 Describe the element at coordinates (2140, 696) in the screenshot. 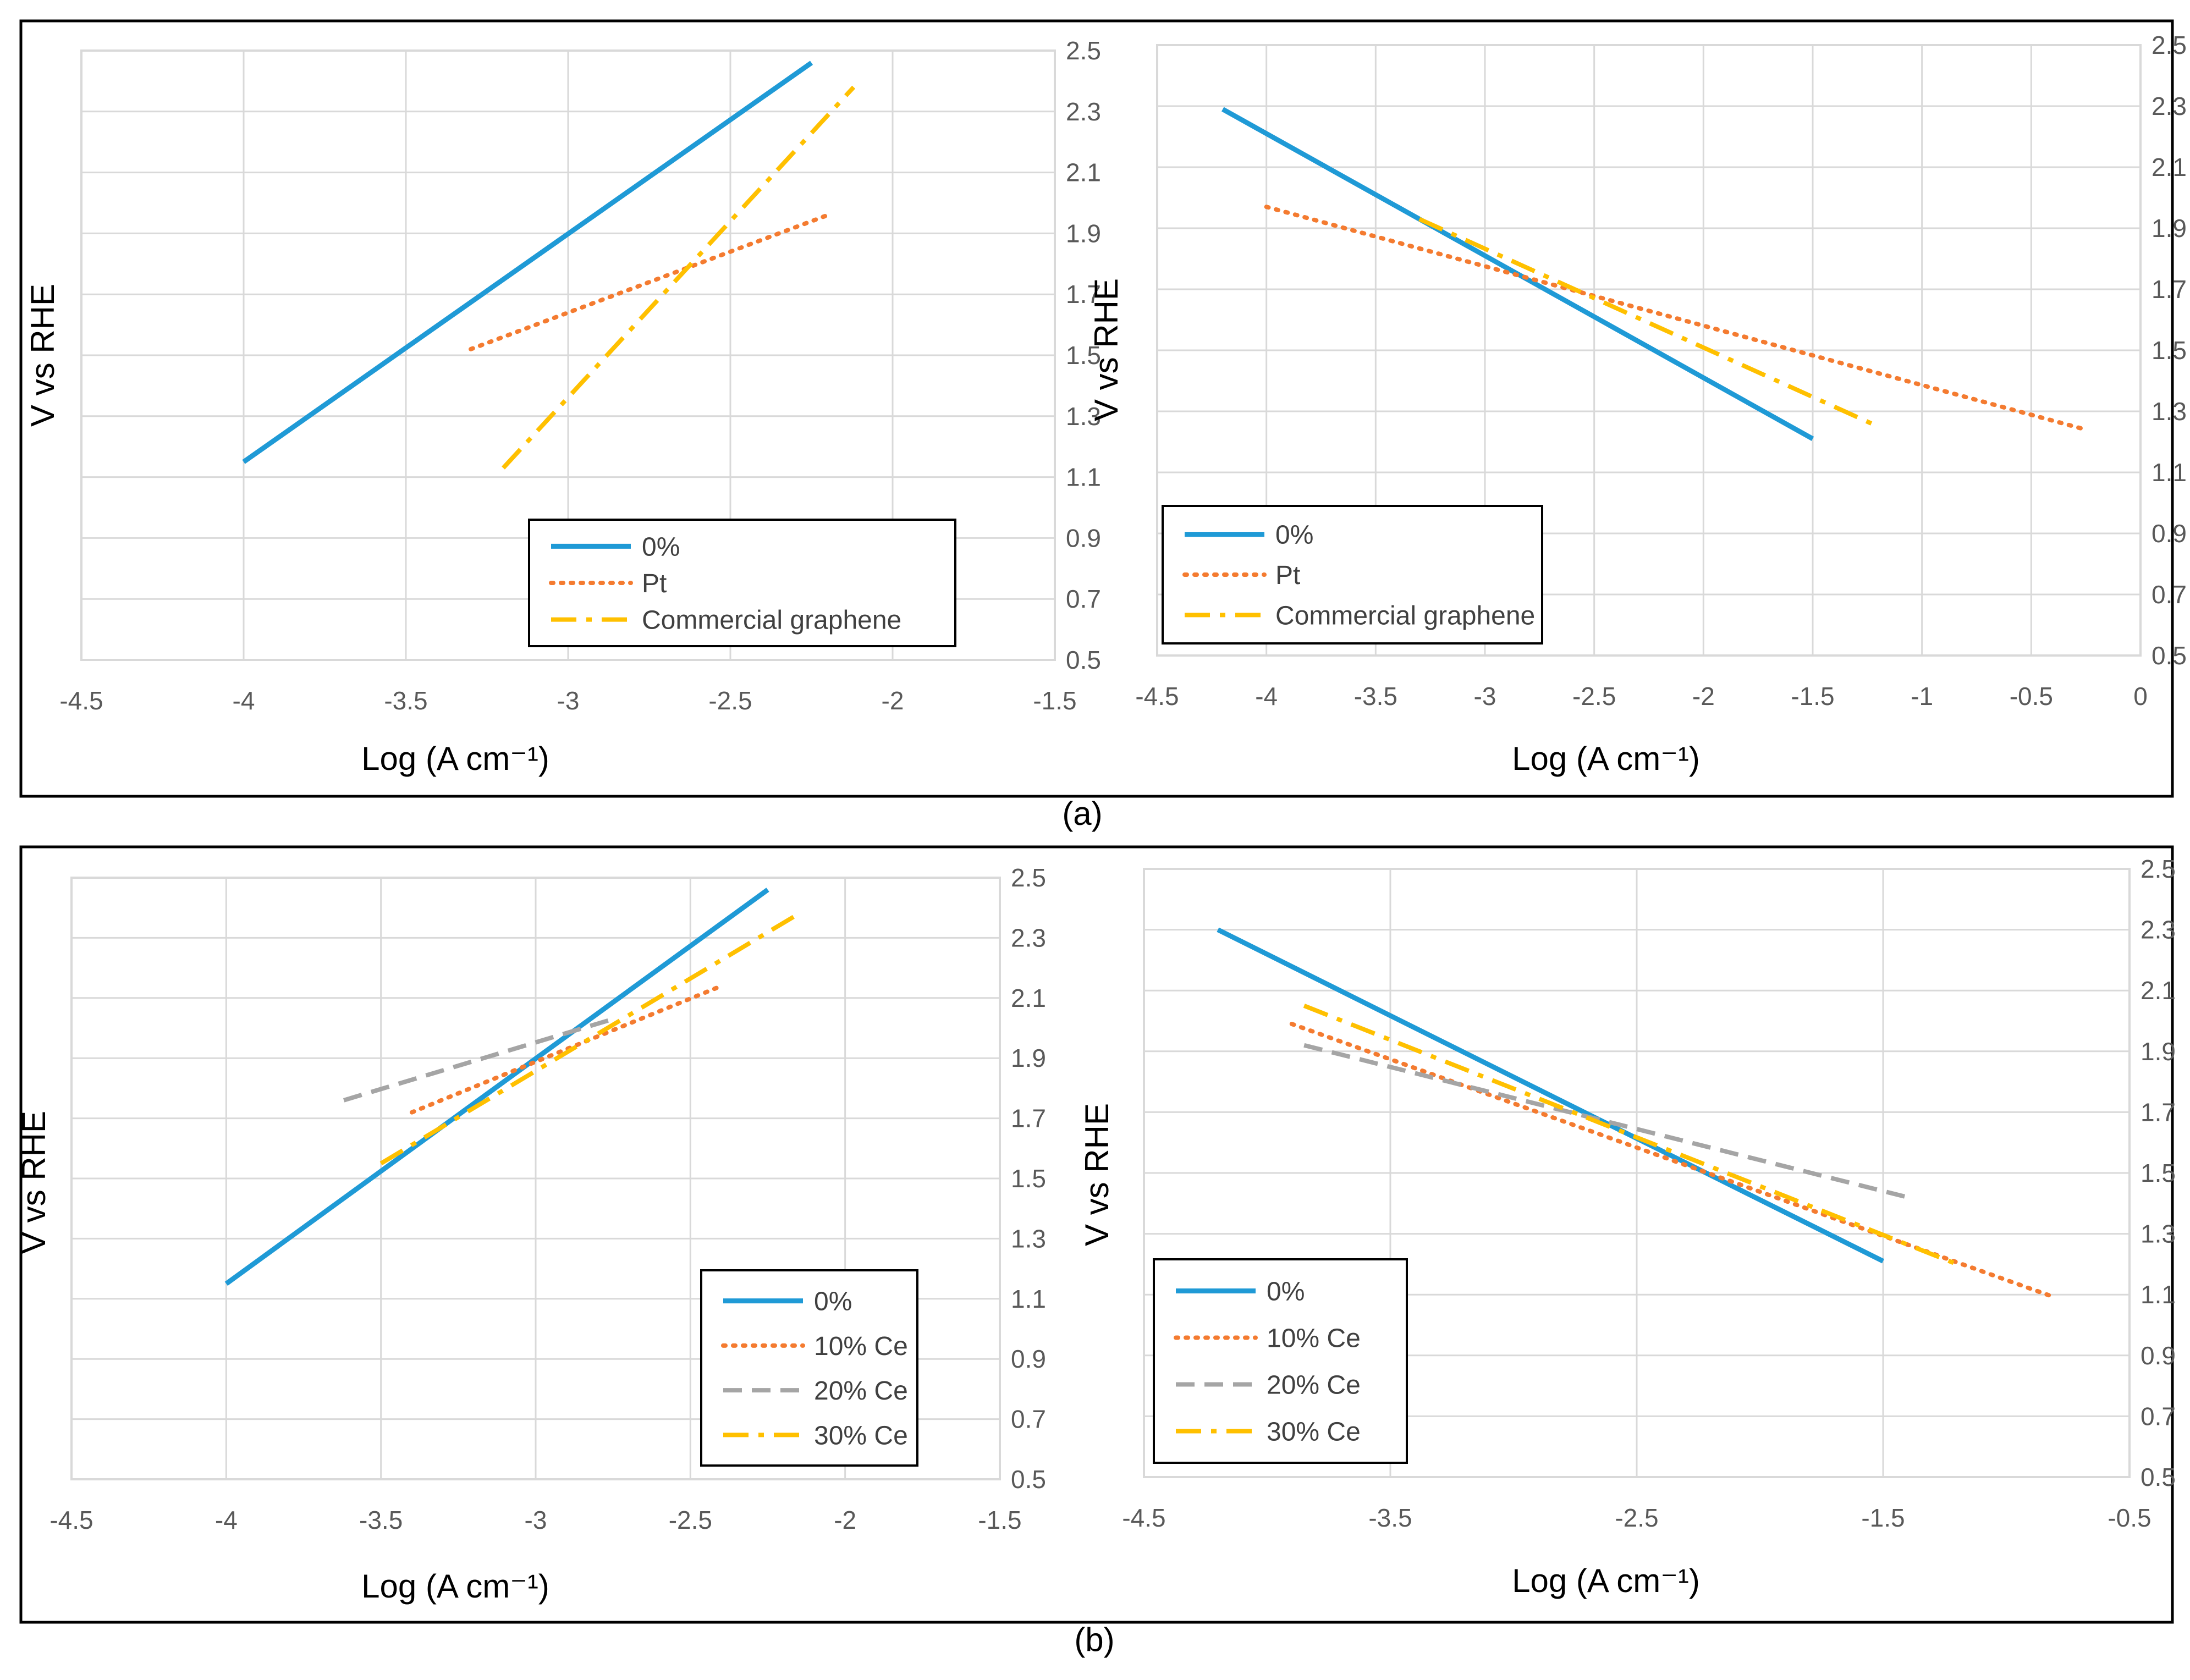

I see `x-tick-label: 0` at that location.